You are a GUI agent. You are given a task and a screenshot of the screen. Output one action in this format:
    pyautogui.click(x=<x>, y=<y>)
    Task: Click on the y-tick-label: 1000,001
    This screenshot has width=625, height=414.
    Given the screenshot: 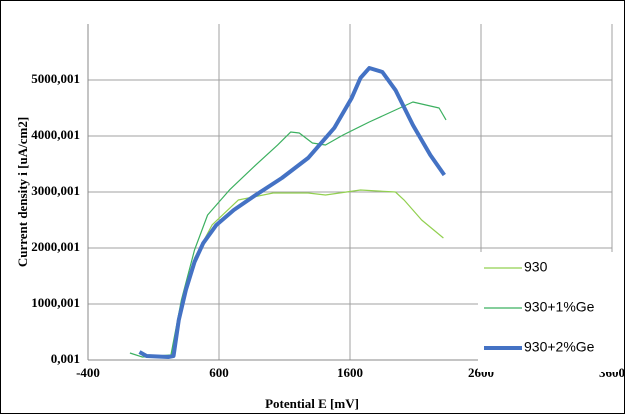 What is the action you would take?
    pyautogui.click(x=55, y=302)
    